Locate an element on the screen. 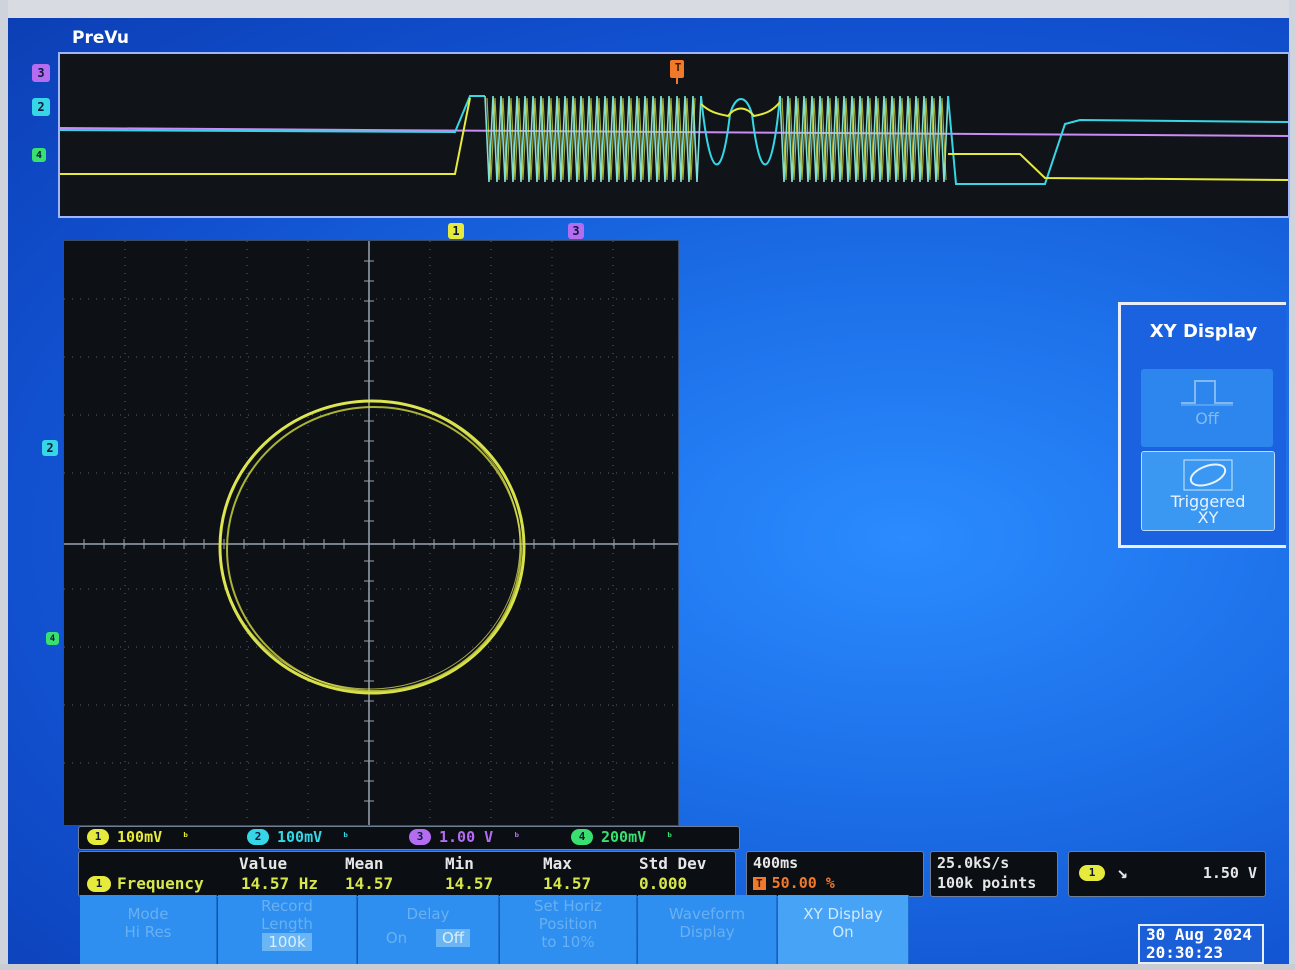  waveform-label-2: Display is located at coordinates (707, 932).